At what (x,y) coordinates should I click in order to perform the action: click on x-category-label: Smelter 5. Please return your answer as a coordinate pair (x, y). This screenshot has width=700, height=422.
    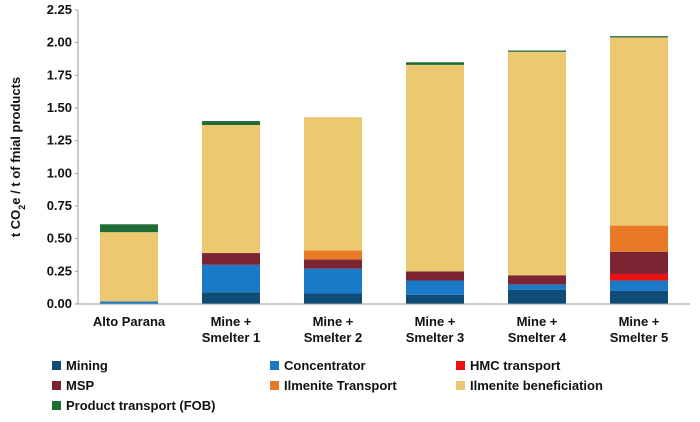
    Looking at the image, I should click on (639, 337).